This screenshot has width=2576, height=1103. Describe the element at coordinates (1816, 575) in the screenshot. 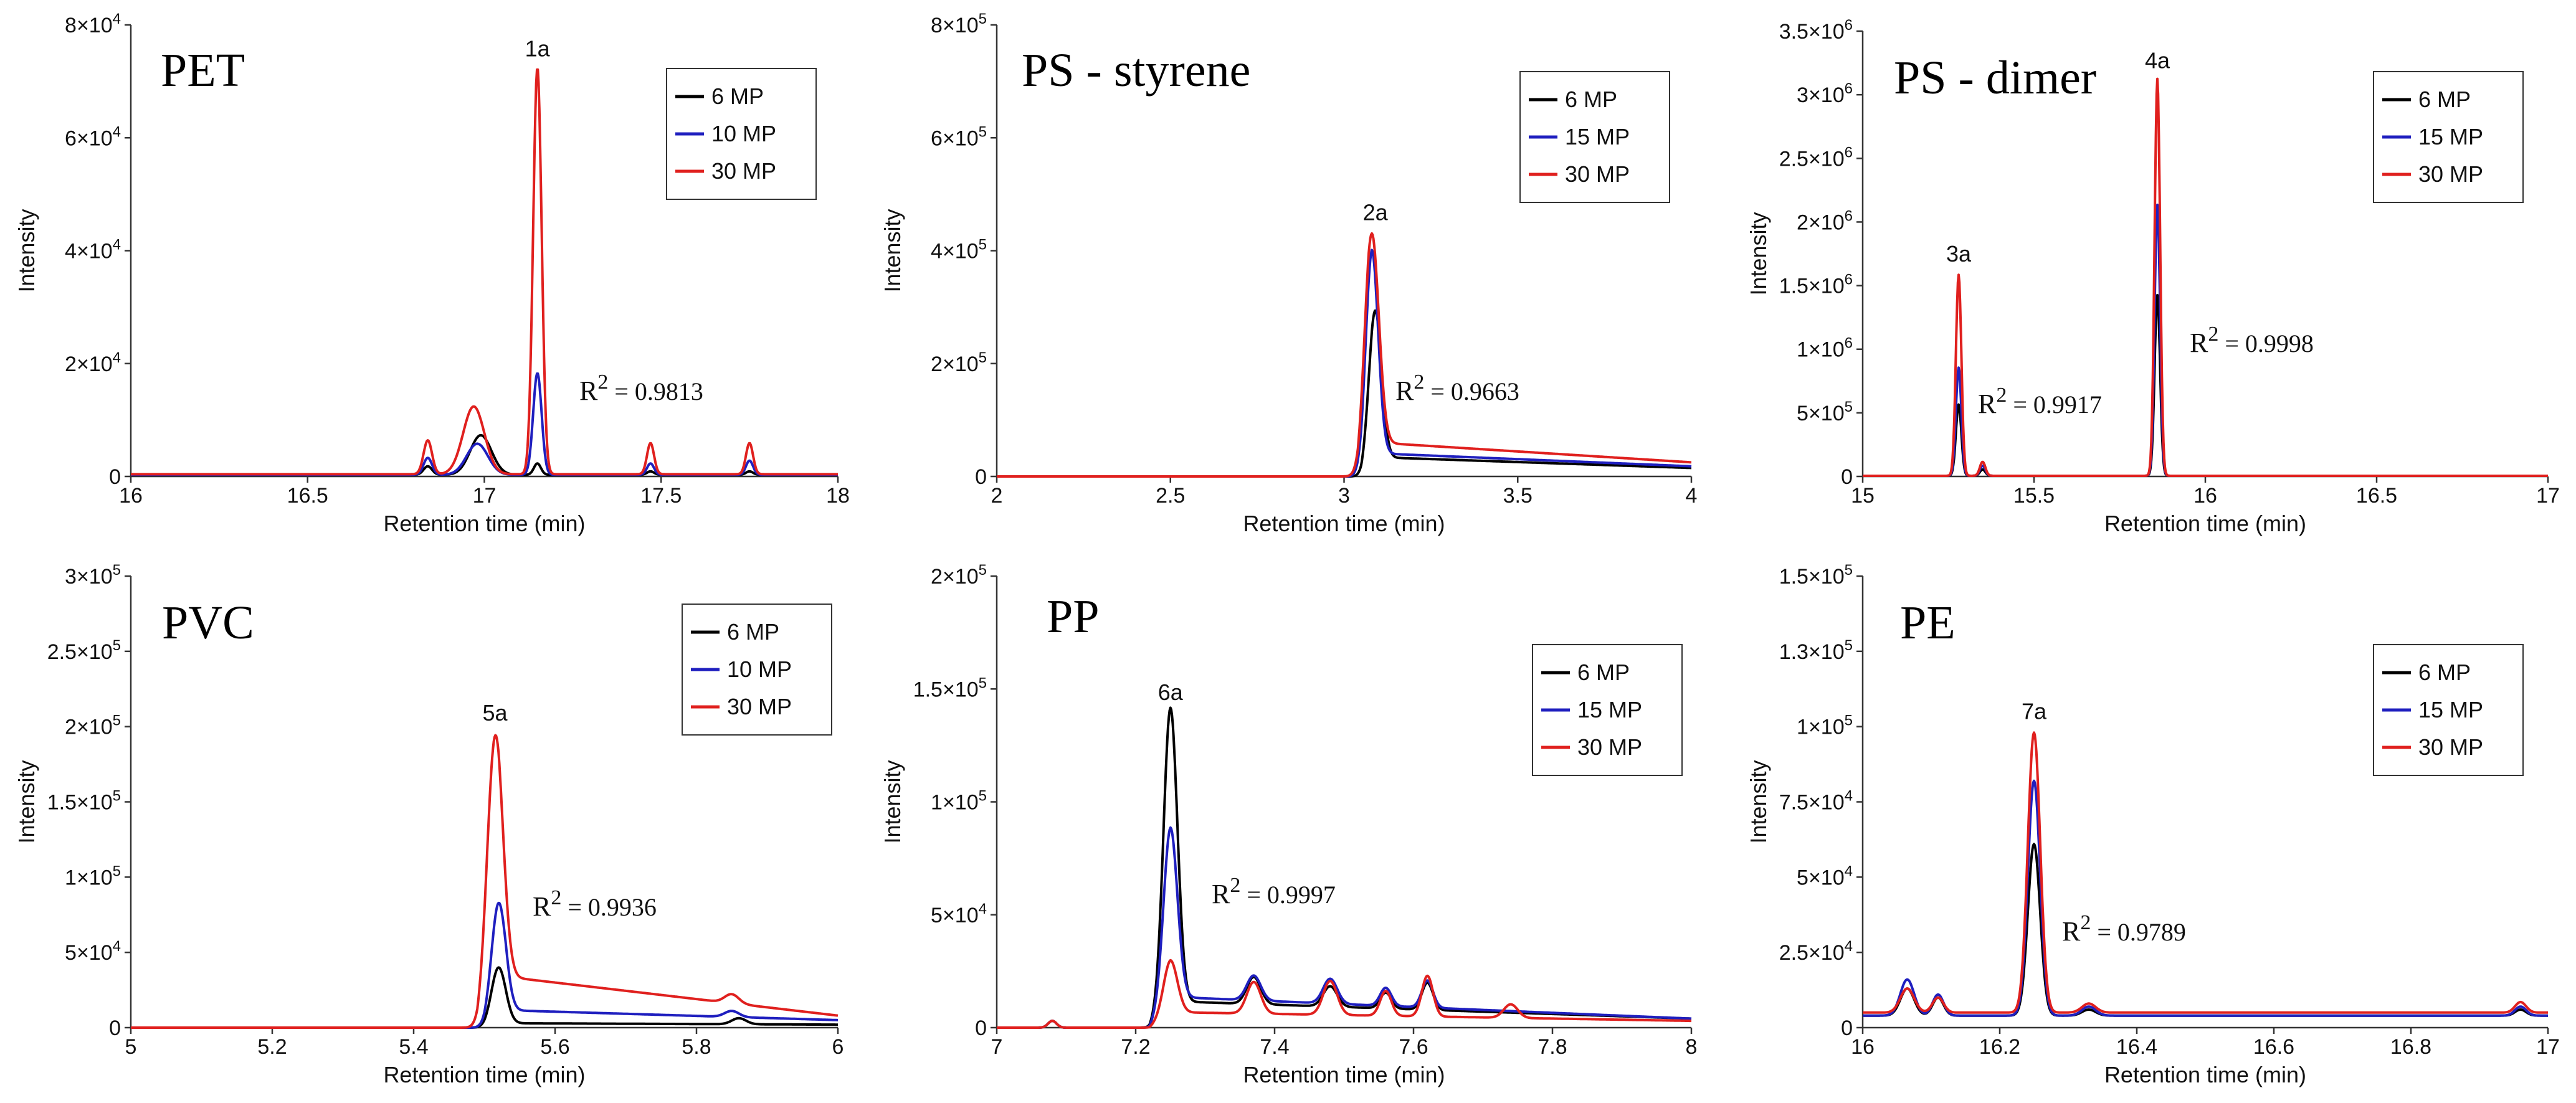

I see `y-tick-label: 1.5×10⁵` at that location.